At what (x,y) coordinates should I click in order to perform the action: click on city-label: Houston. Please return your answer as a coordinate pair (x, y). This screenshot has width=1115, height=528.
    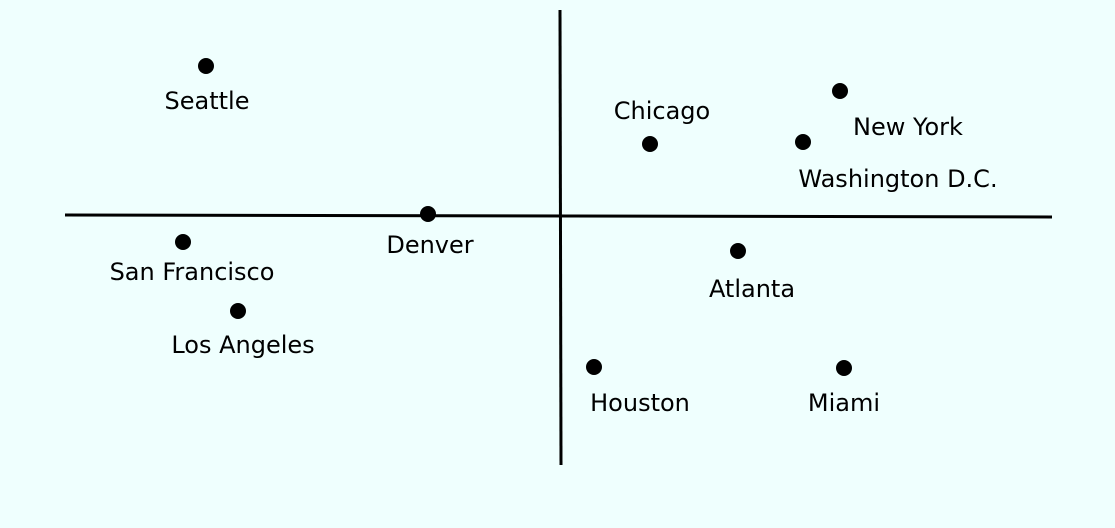
    Looking at the image, I should click on (640, 403).